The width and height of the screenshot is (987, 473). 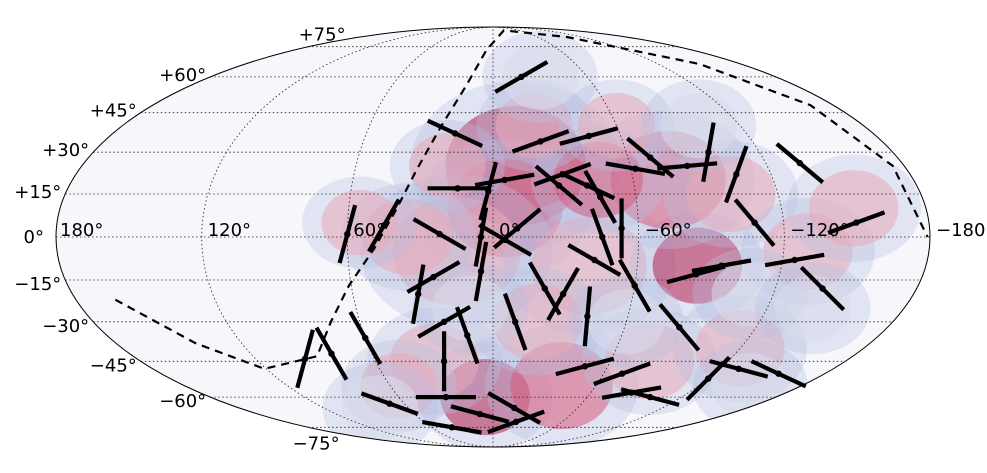 I want to click on lon-tick-label: 60°, so click(x=369, y=230).